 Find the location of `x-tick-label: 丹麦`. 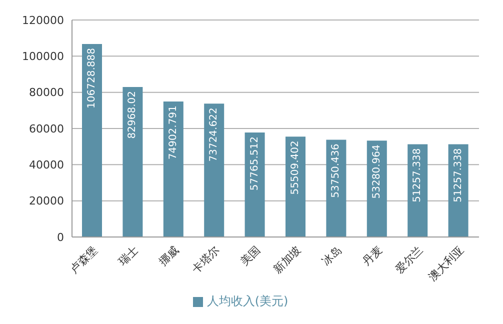

x-tick-label: 丹麦 is located at coordinates (372, 255).